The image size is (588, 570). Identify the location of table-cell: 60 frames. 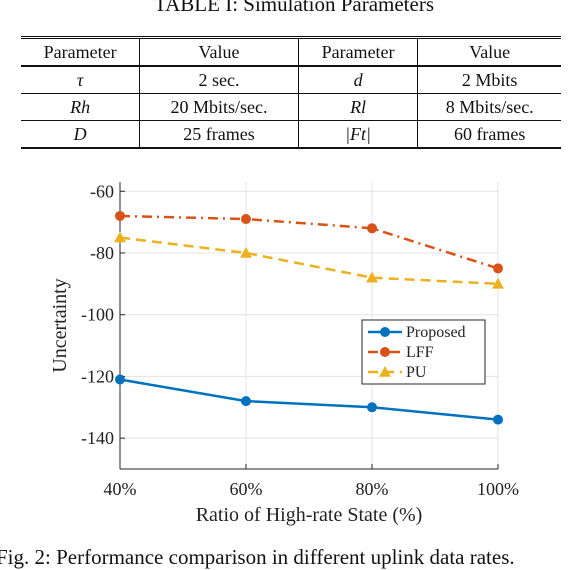
(489, 134).